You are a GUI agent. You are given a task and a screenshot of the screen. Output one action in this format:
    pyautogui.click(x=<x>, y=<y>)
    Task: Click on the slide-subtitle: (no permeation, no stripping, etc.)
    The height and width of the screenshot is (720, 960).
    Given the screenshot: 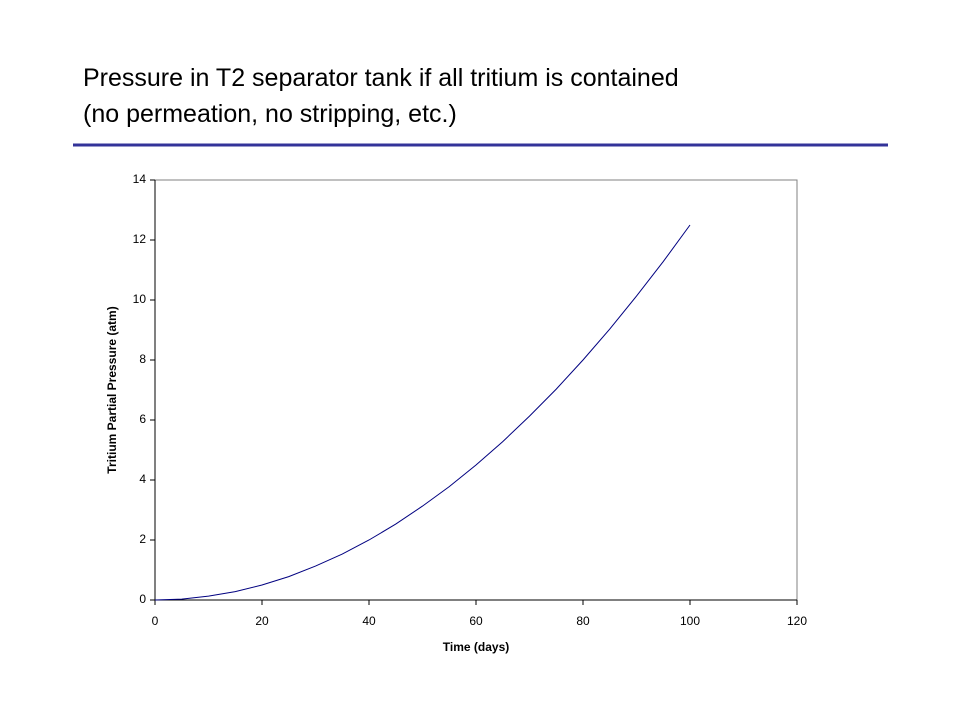 What is the action you would take?
    pyautogui.click(x=270, y=114)
    